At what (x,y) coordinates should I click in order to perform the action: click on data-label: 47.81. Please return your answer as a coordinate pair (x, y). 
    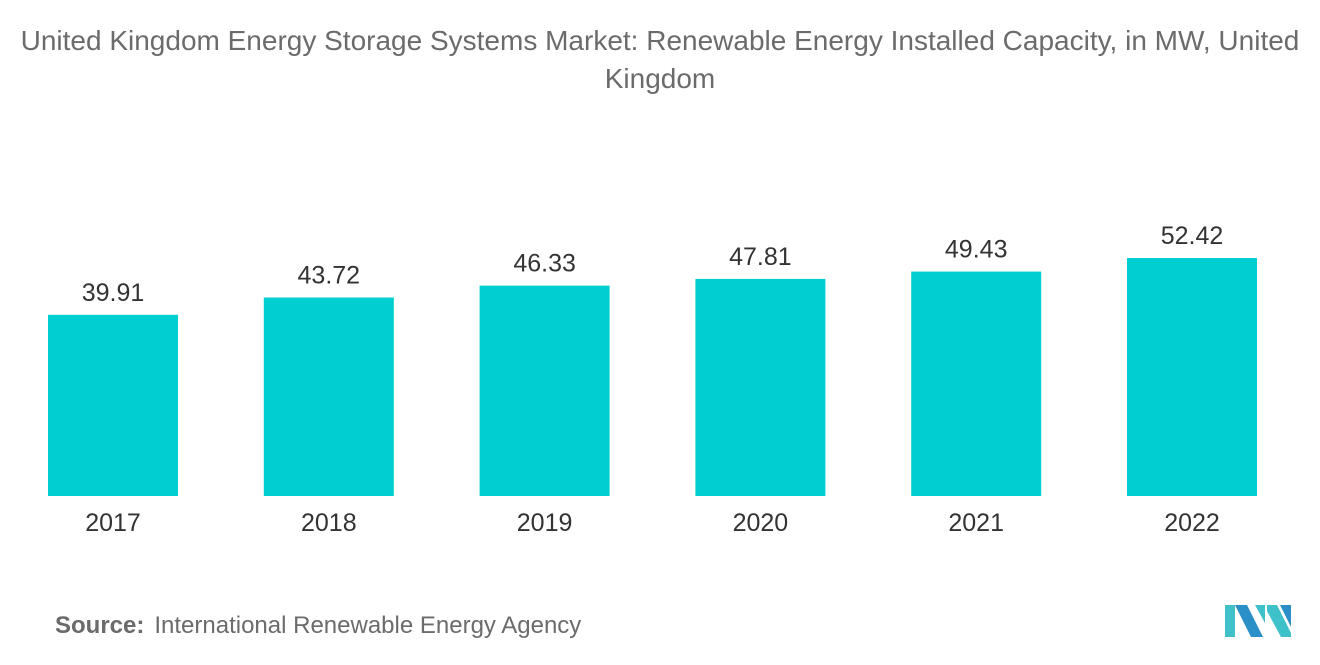
    Looking at the image, I should click on (760, 257).